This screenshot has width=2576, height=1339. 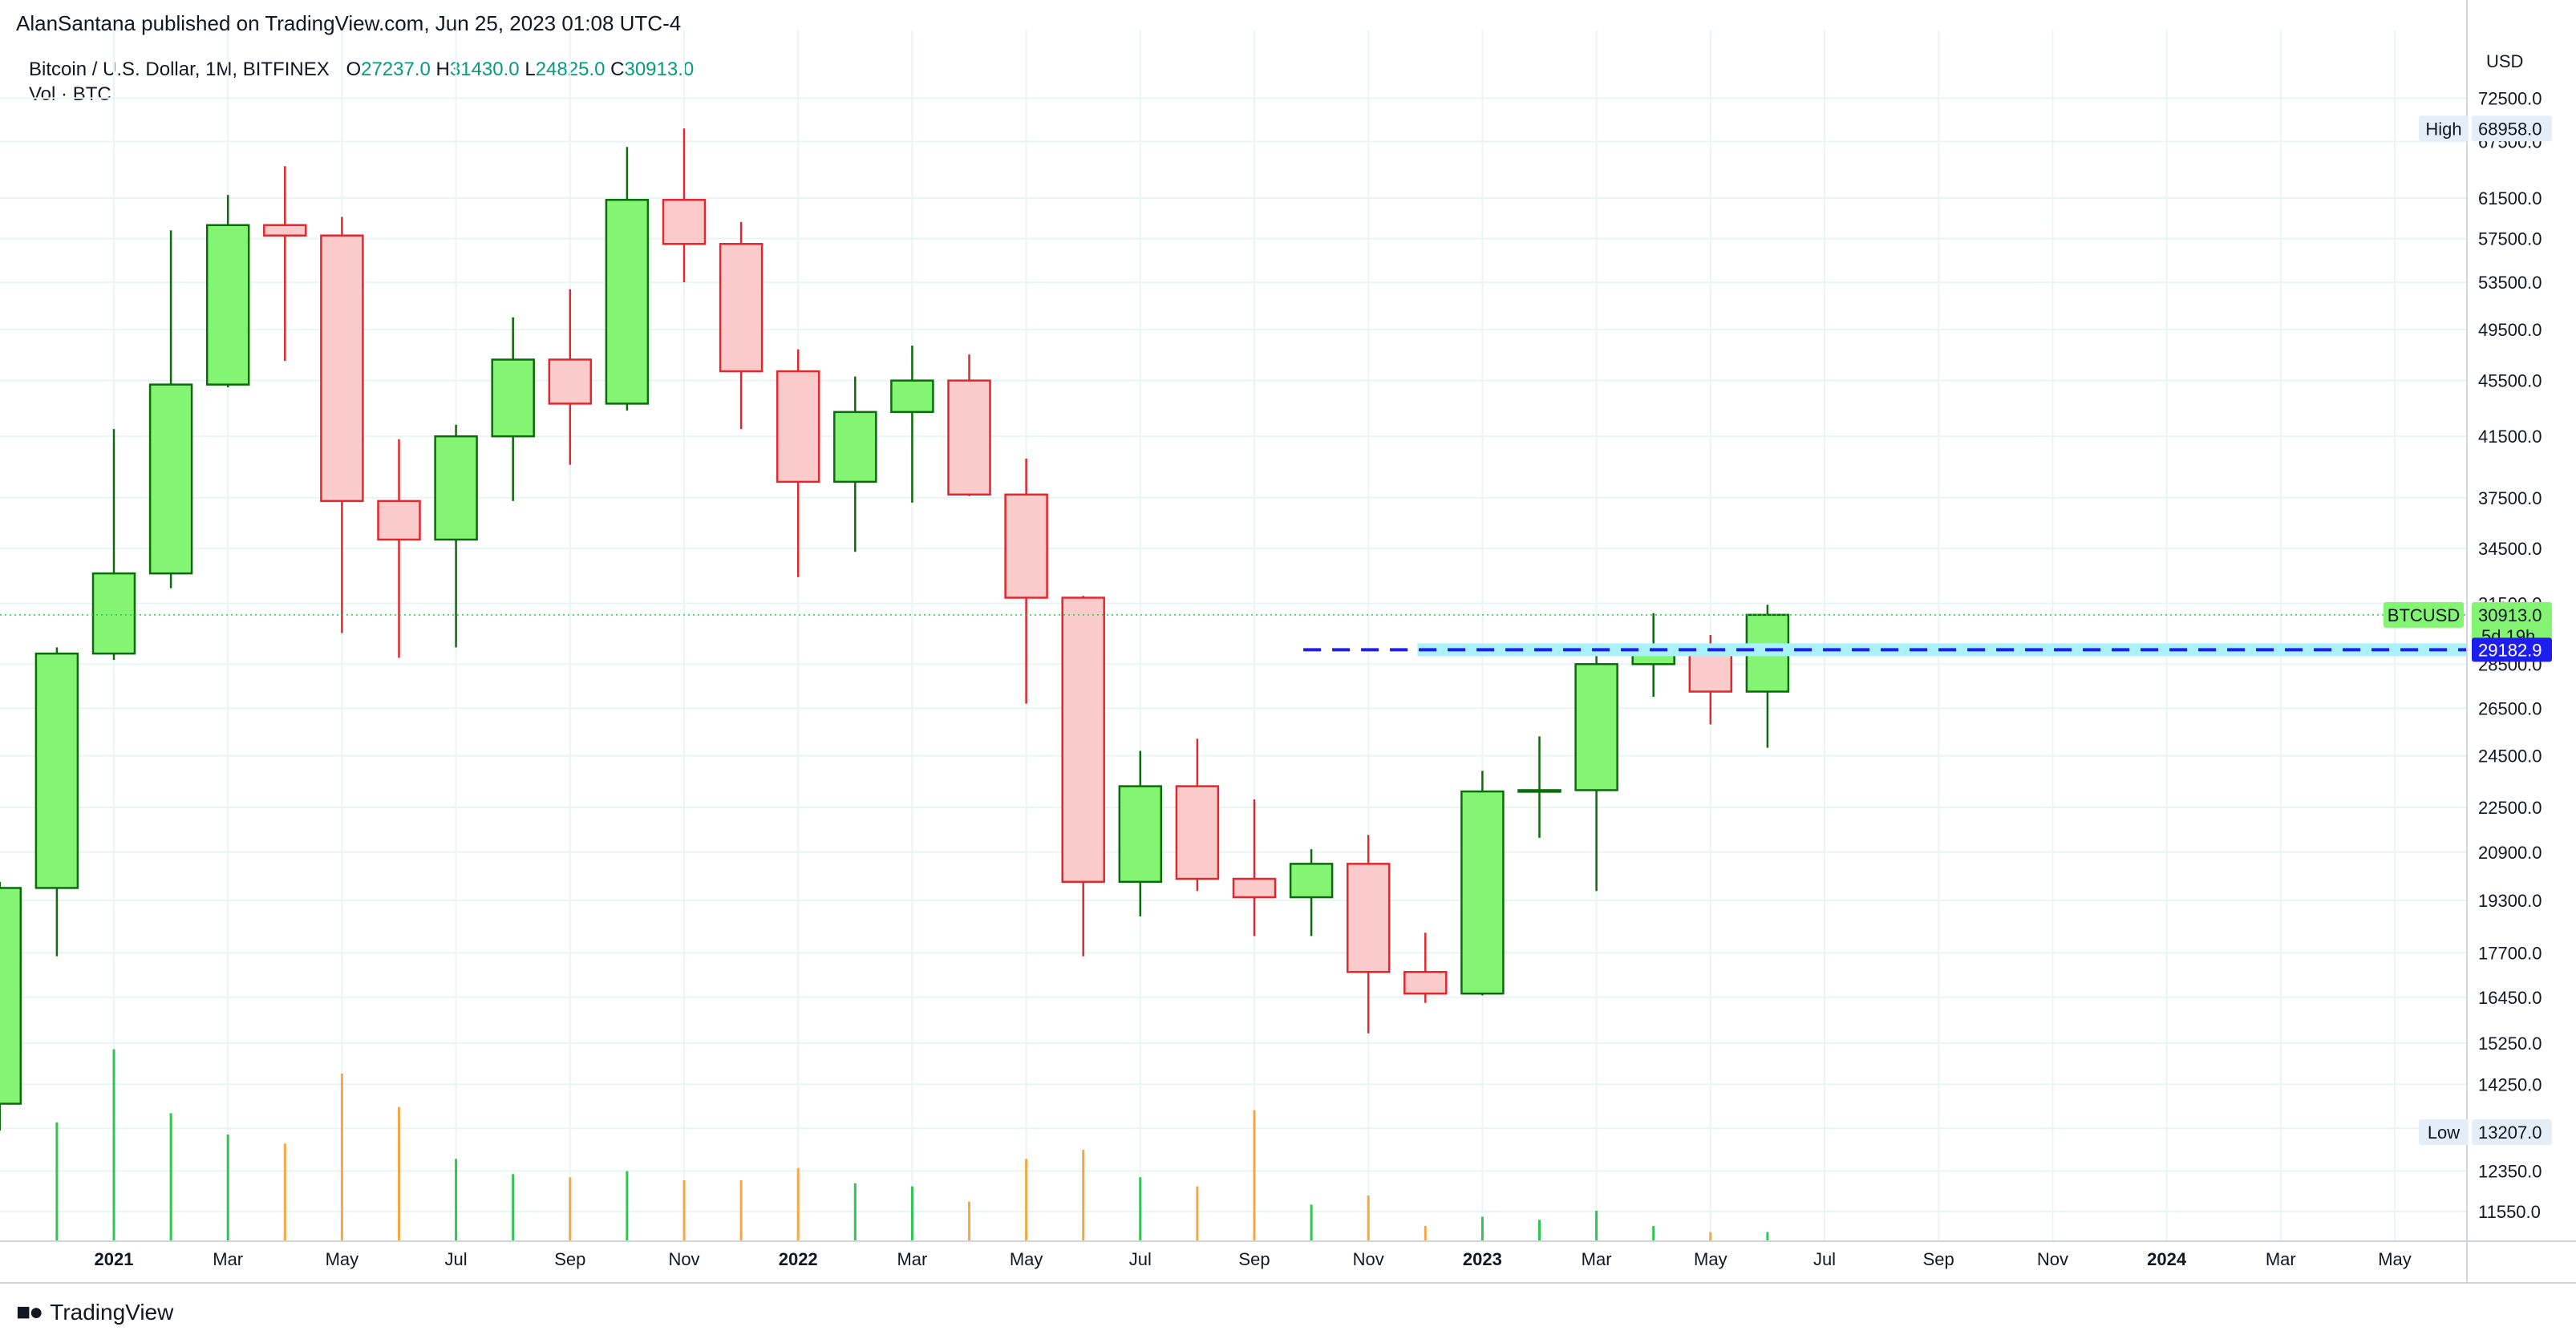 What do you see at coordinates (2510, 1044) in the screenshot?
I see `price-tick-label: 15250.0` at bounding box center [2510, 1044].